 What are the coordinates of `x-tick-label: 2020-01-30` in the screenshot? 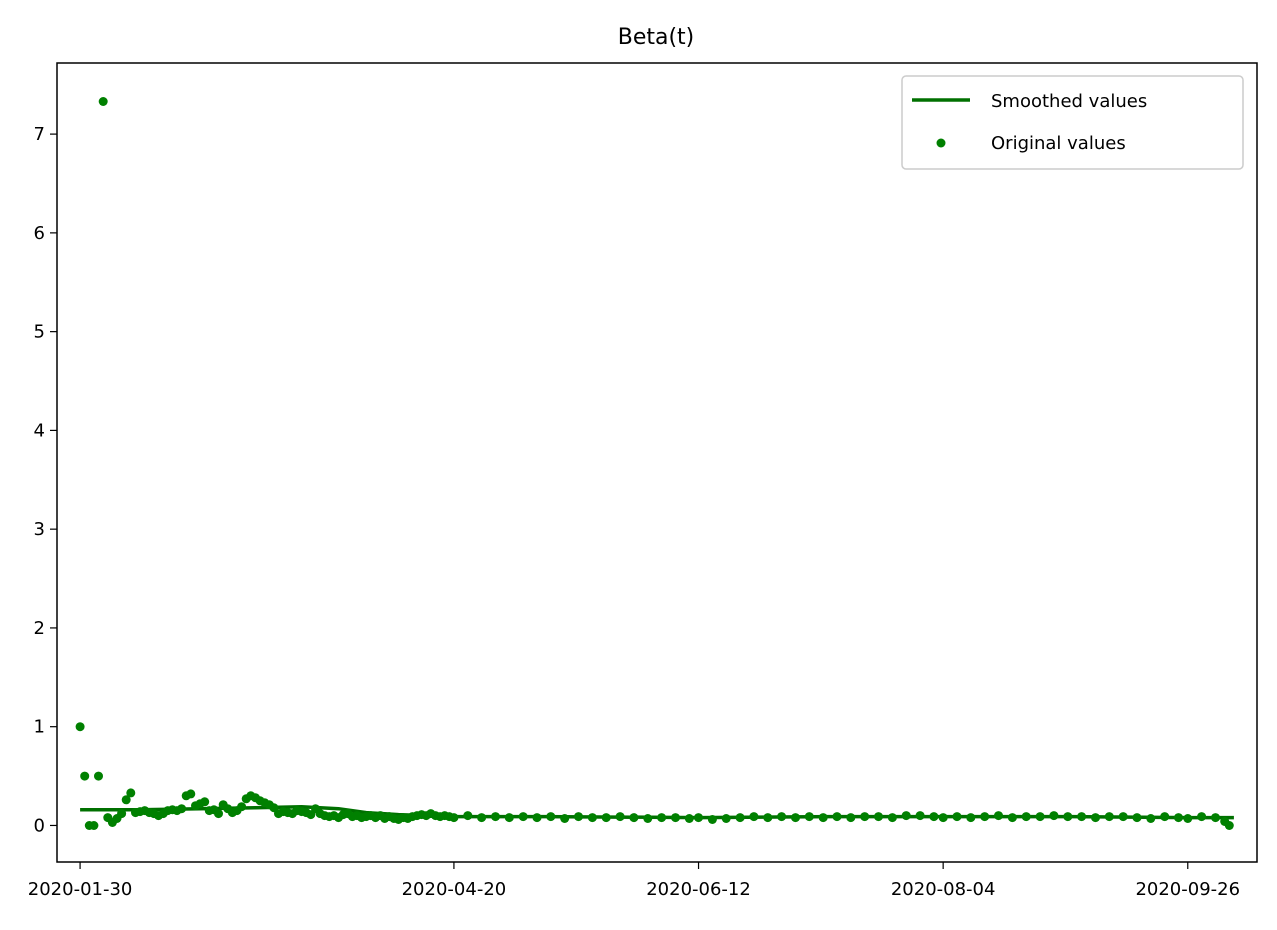 It's located at (80, 889).